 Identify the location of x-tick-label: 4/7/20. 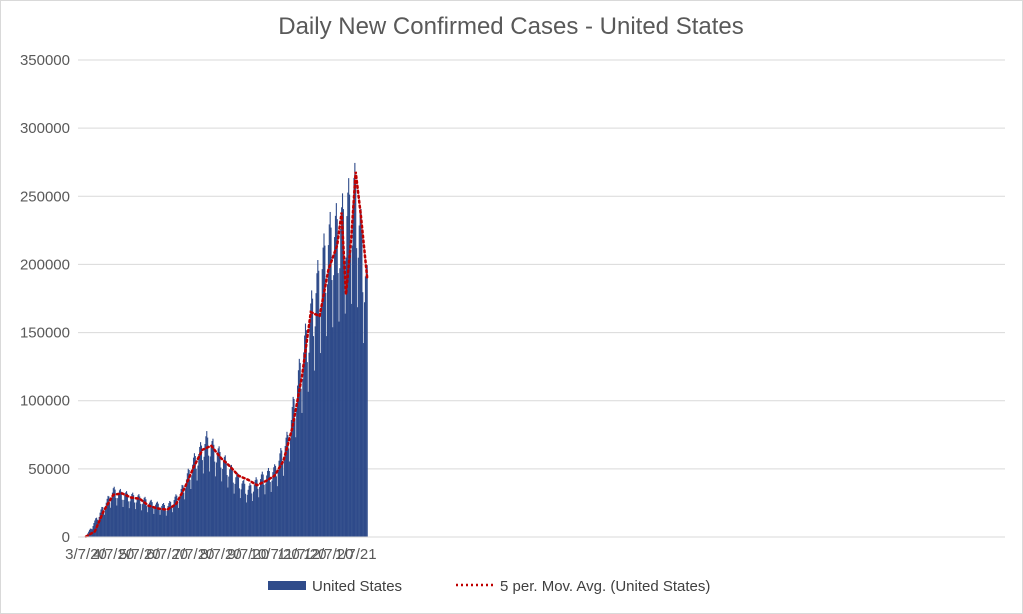
(113, 554).